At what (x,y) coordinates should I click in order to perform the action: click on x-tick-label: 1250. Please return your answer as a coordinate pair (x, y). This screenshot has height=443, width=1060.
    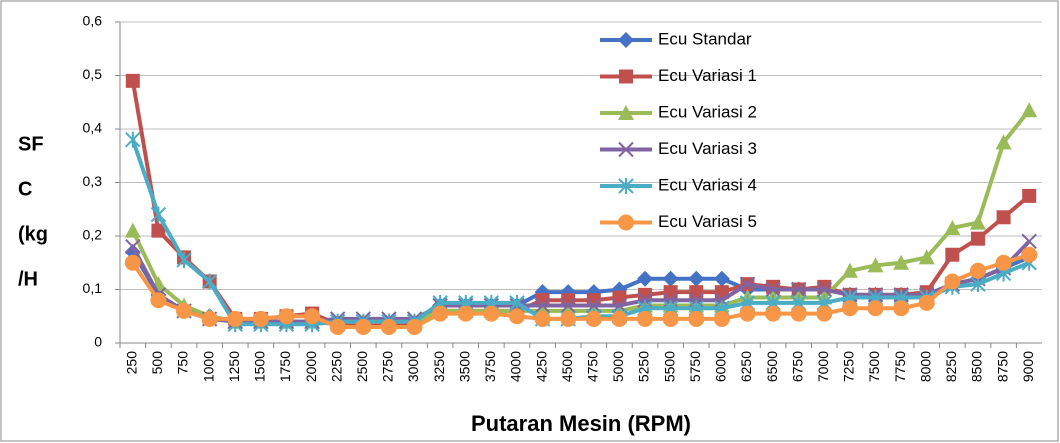
    Looking at the image, I should click on (234, 366).